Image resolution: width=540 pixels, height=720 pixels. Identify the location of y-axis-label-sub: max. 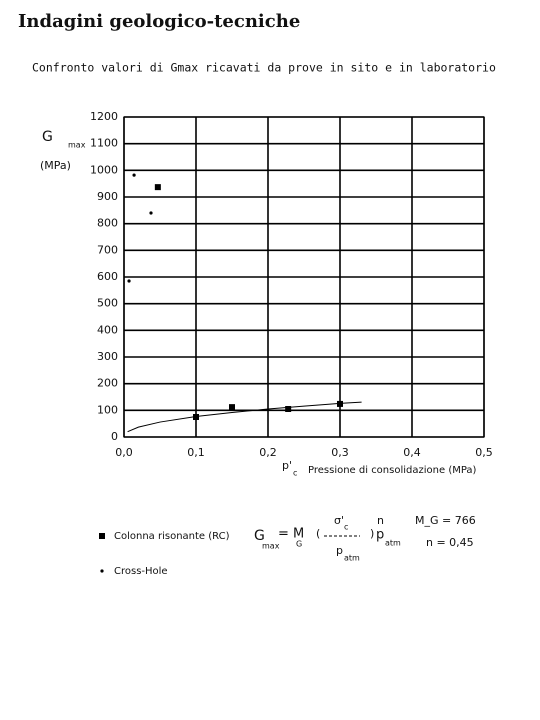
(77, 145).